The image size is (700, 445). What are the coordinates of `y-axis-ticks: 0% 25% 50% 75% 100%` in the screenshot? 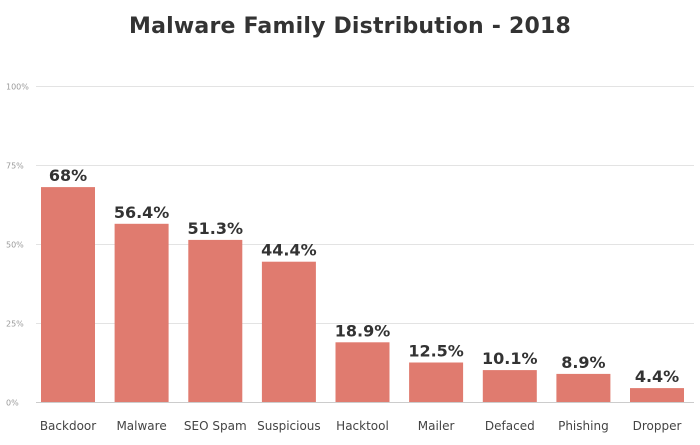 It's located at (17, 245).